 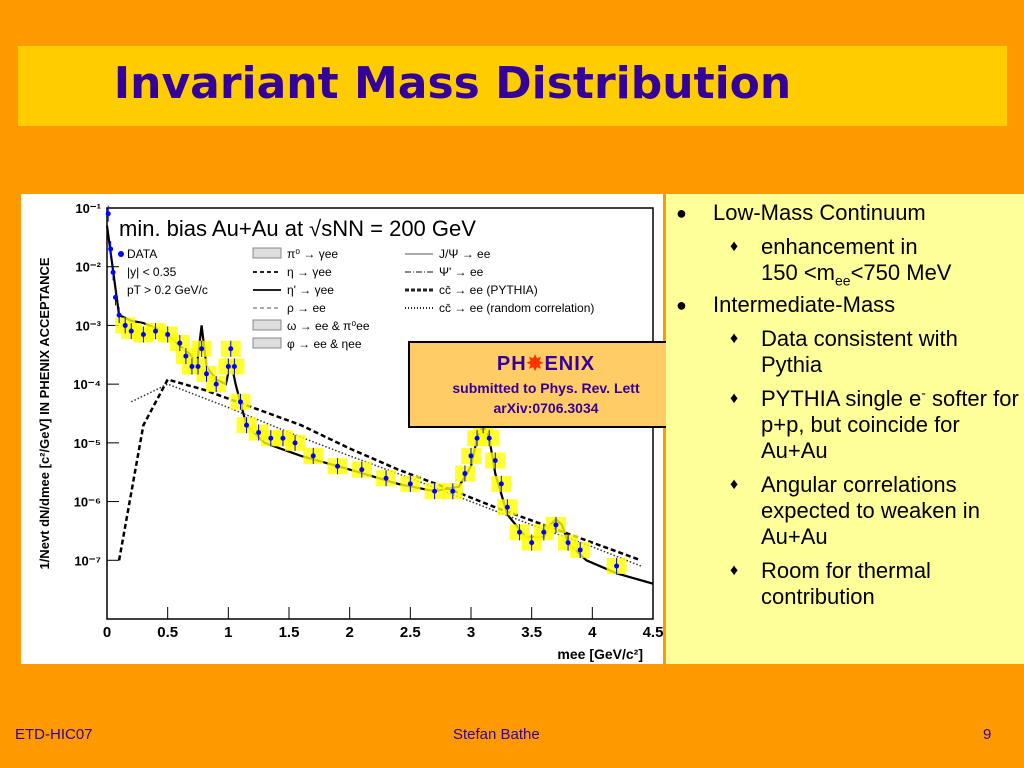 What do you see at coordinates (859, 351) in the screenshot?
I see `sub-bullet-text: Data consistent with Pythia` at bounding box center [859, 351].